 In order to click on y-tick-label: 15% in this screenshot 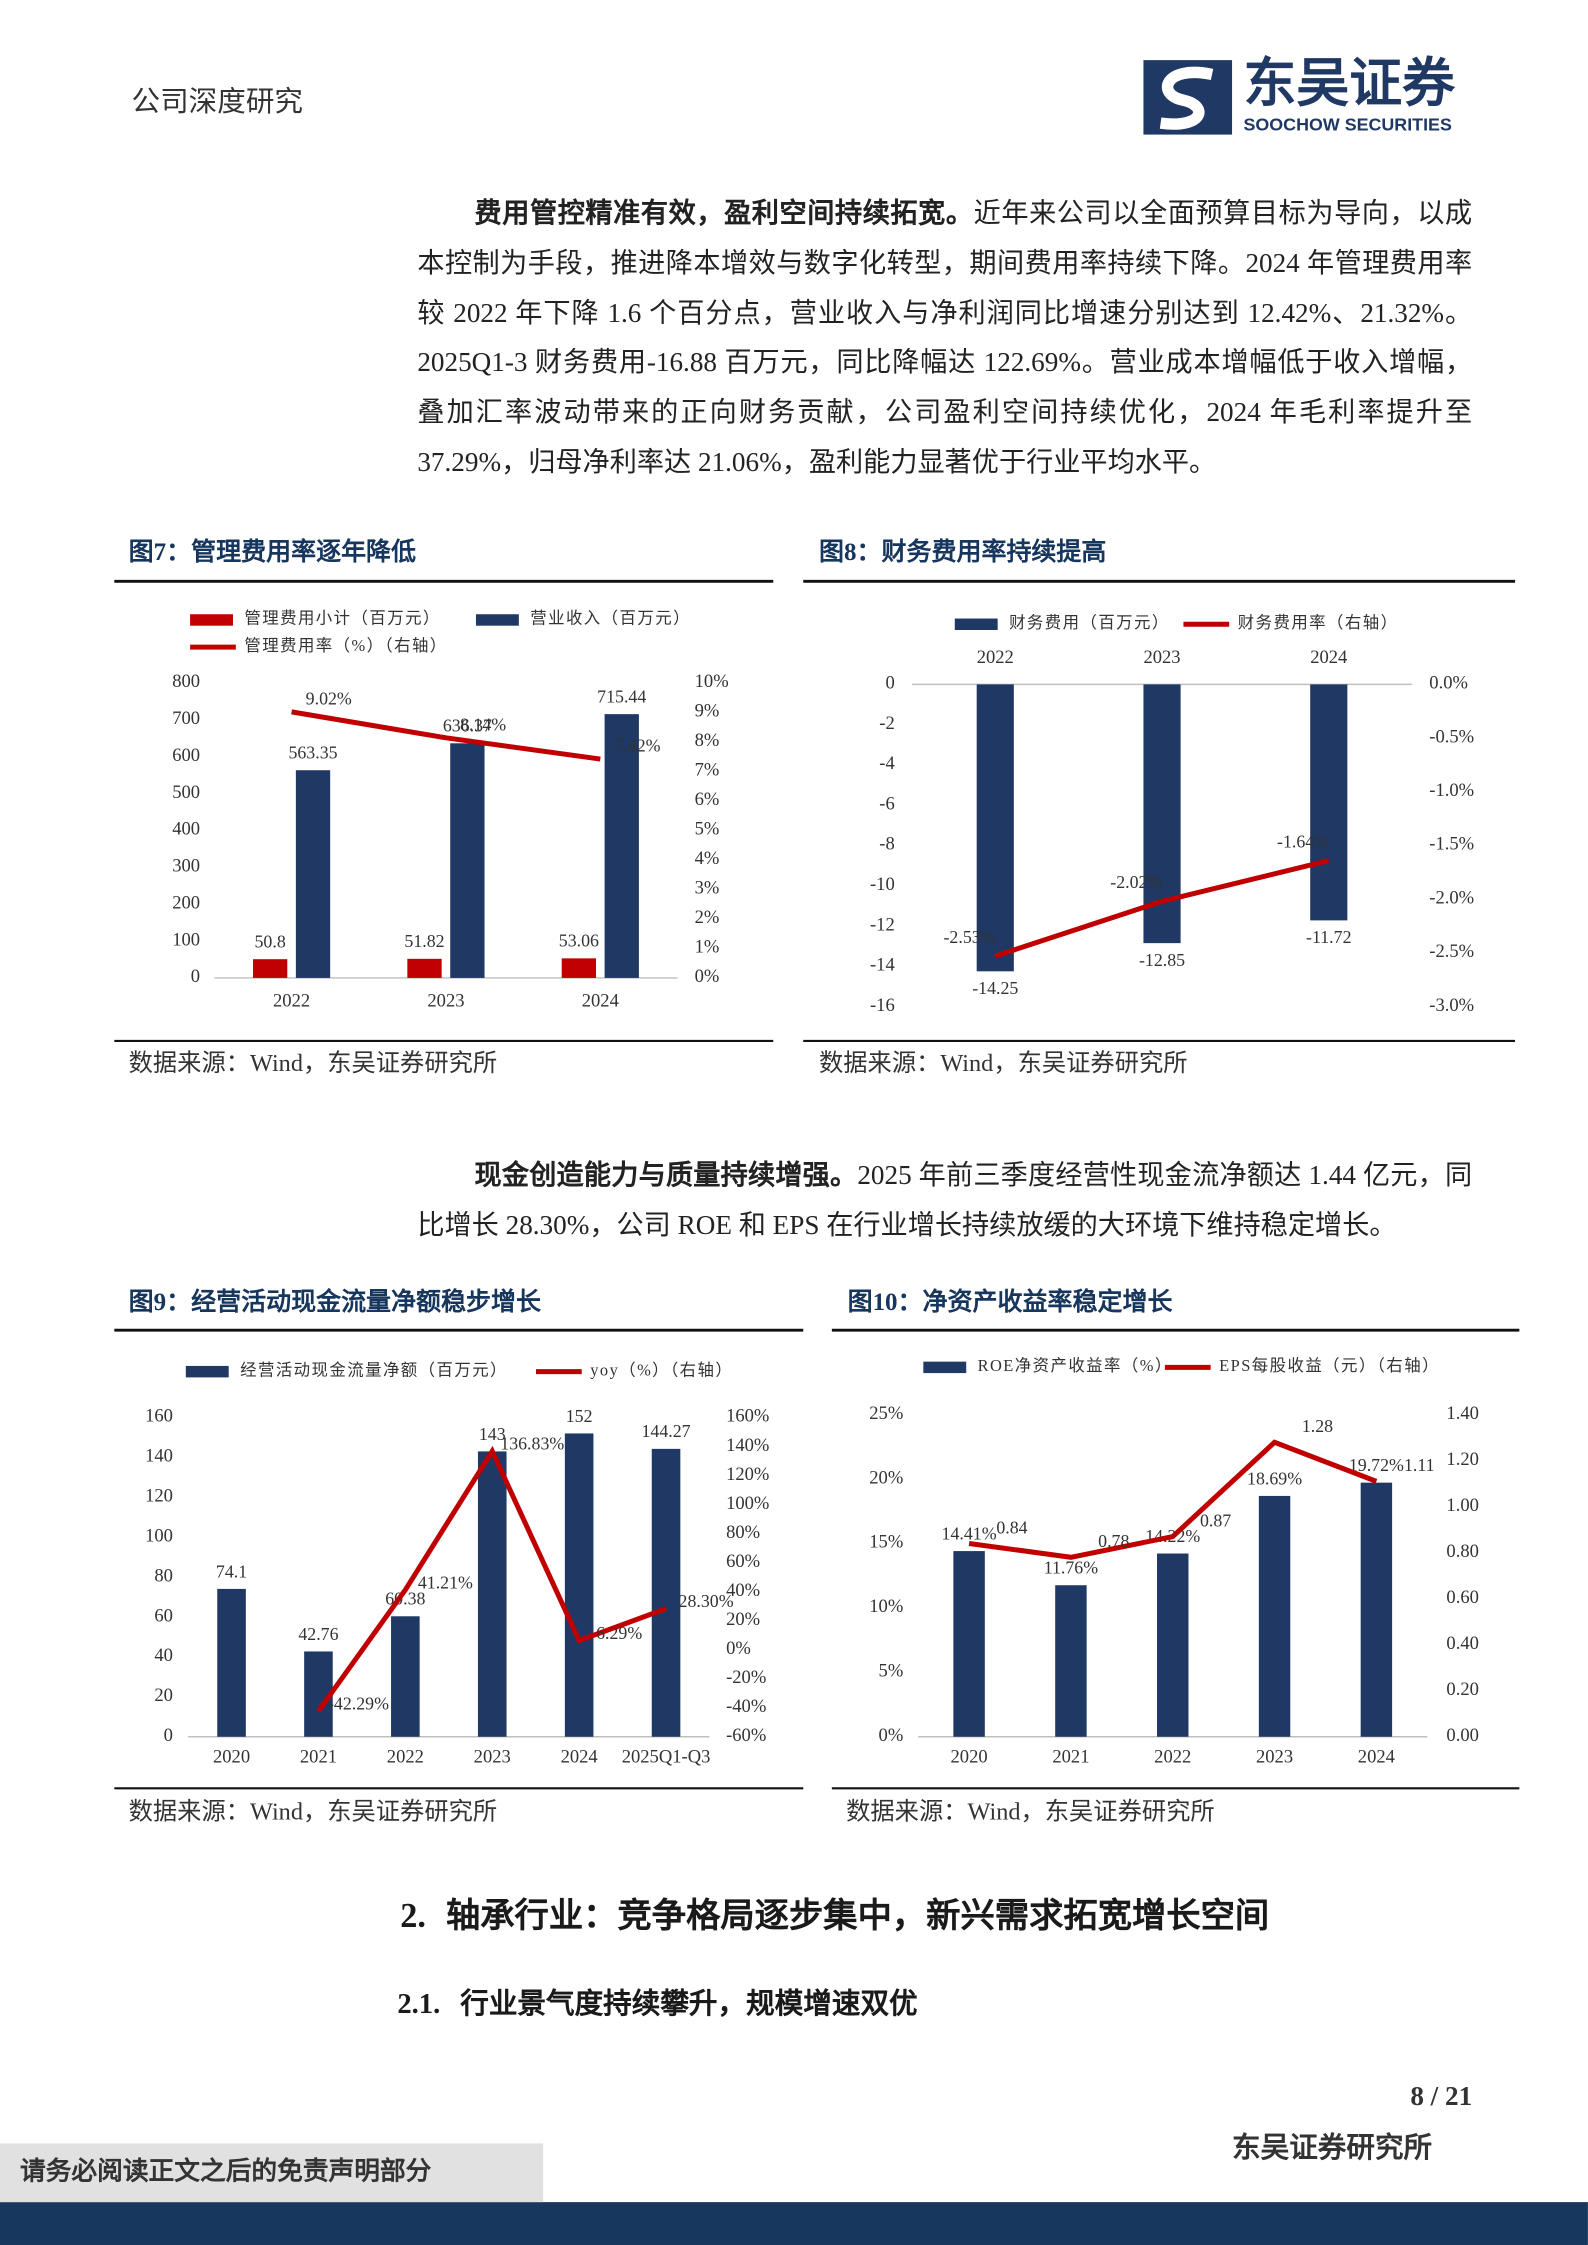, I will do `click(886, 1542)`.